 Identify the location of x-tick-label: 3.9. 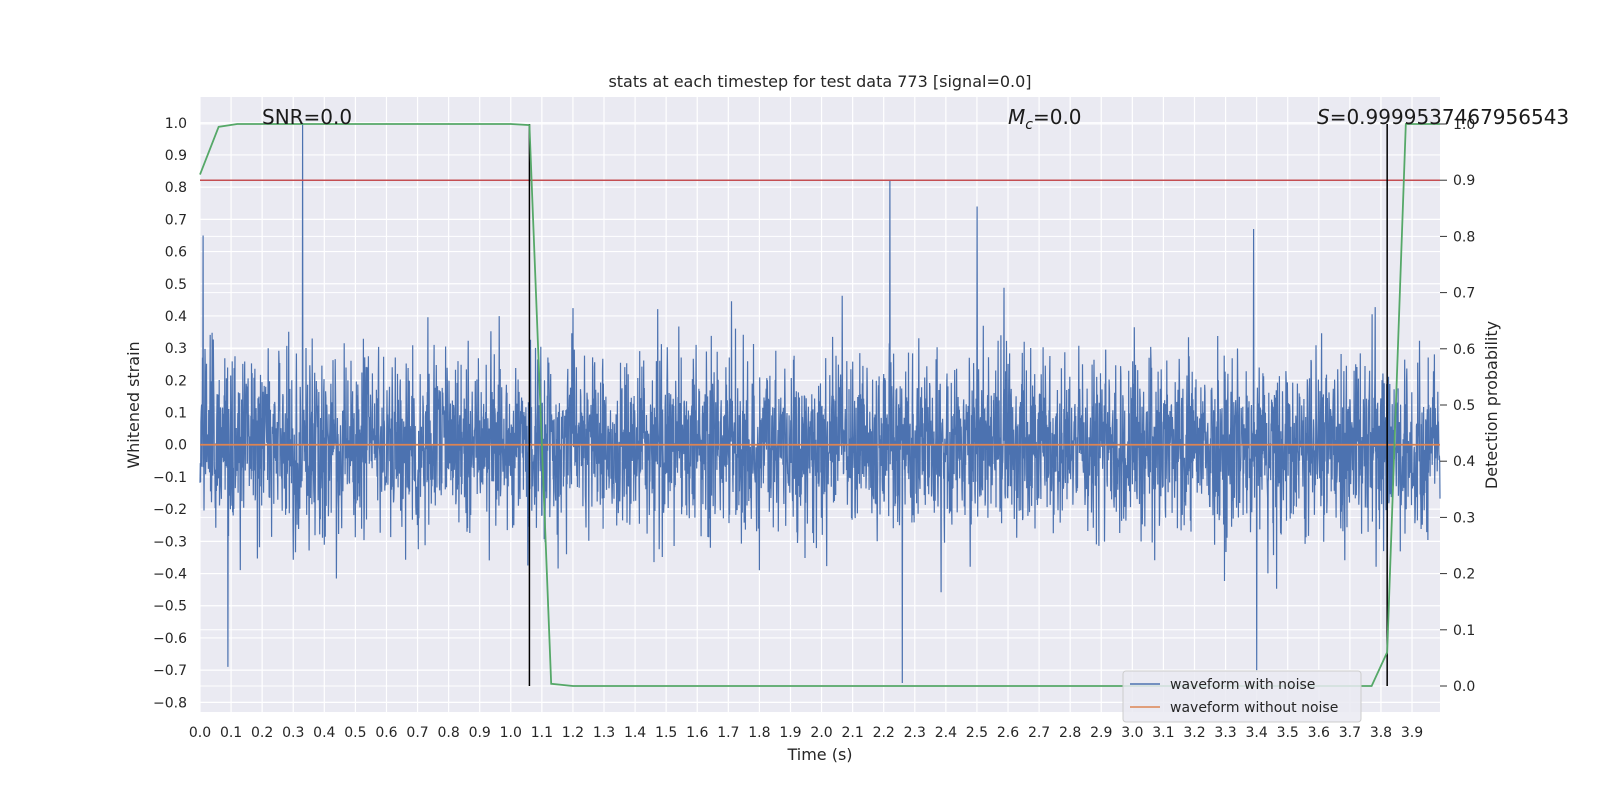
(1412, 733).